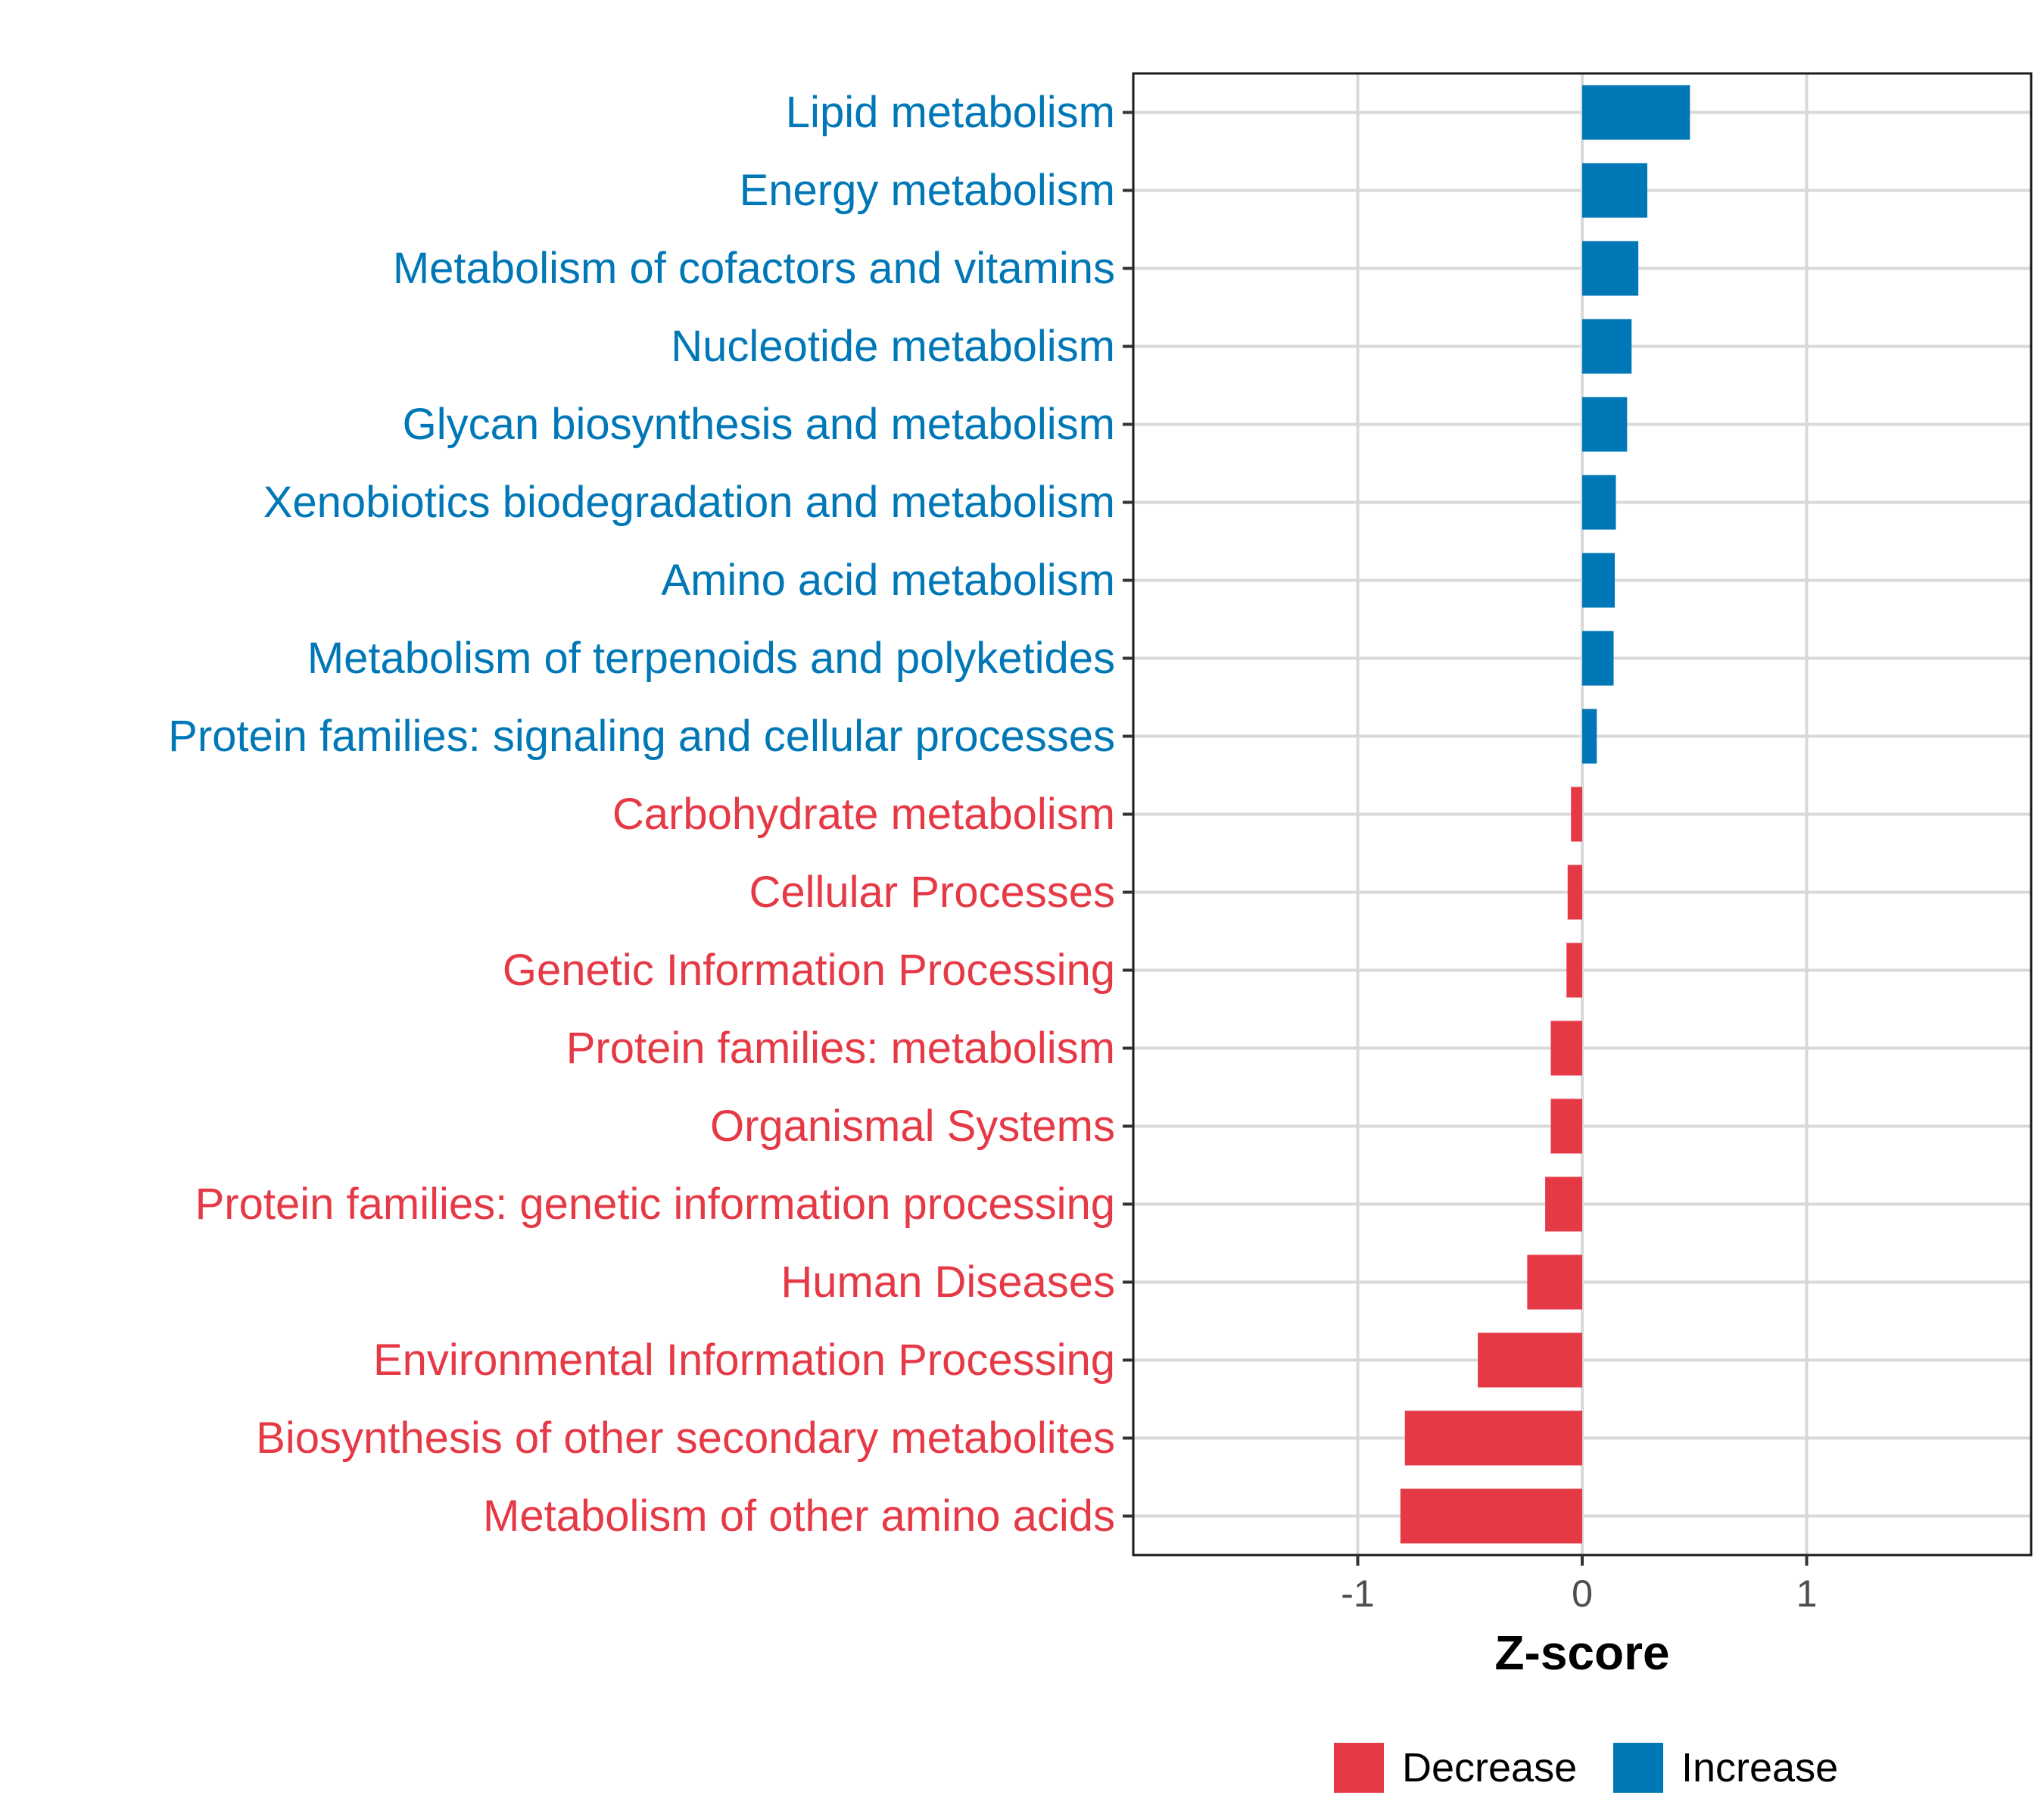  Describe the element at coordinates (1545, 814) in the screenshot. I see `bar-series` at that location.